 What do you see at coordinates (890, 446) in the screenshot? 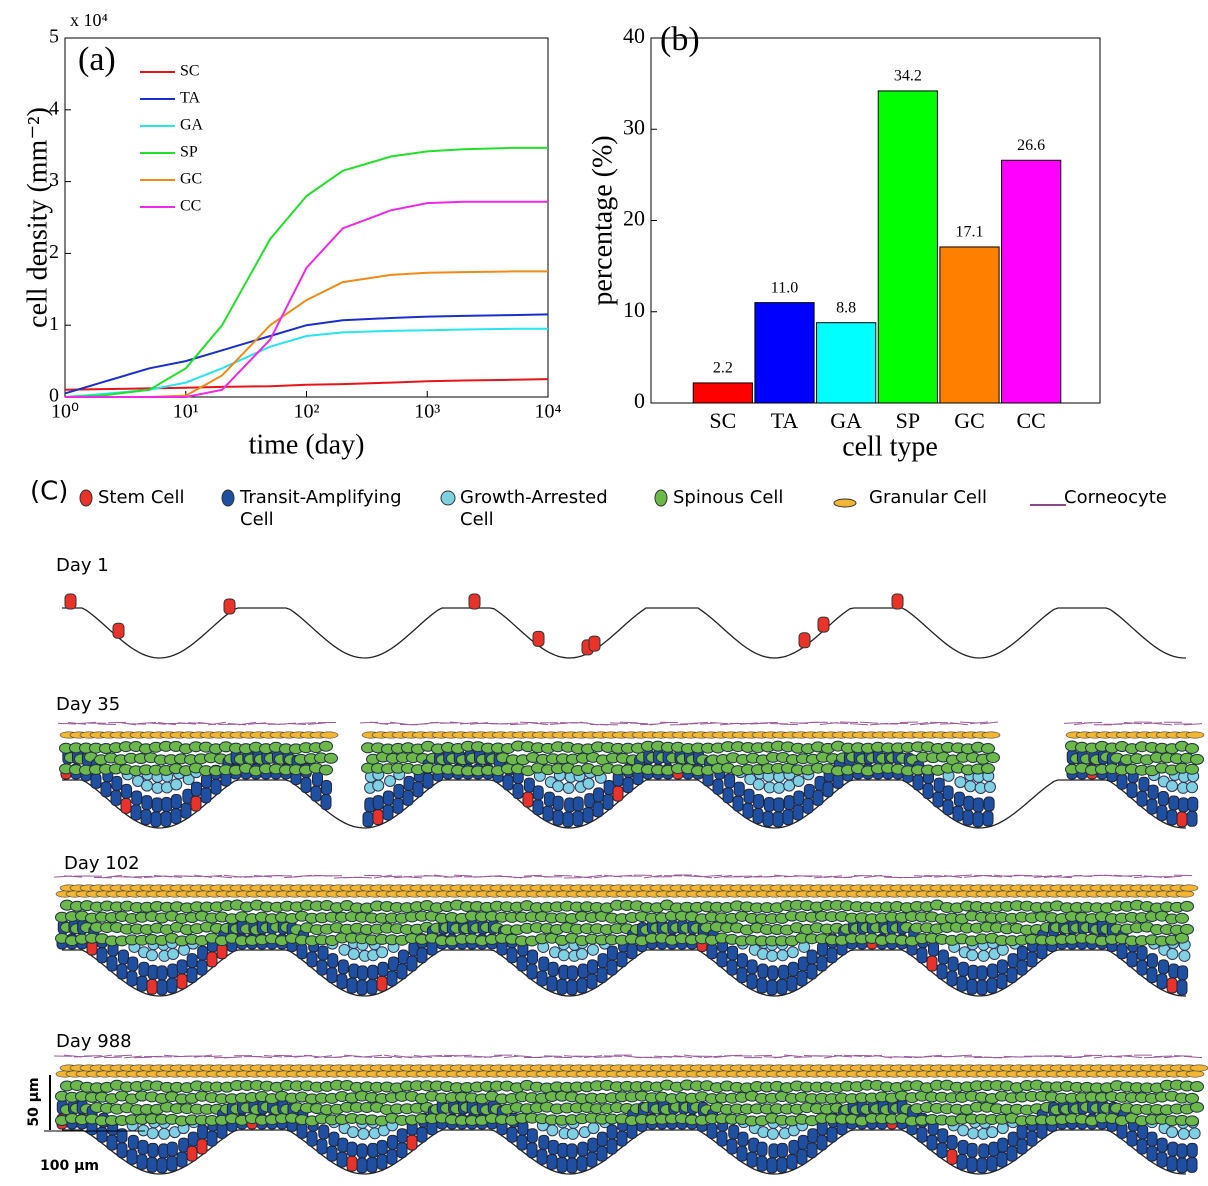
I see `x-axis-label: cell type` at bounding box center [890, 446].